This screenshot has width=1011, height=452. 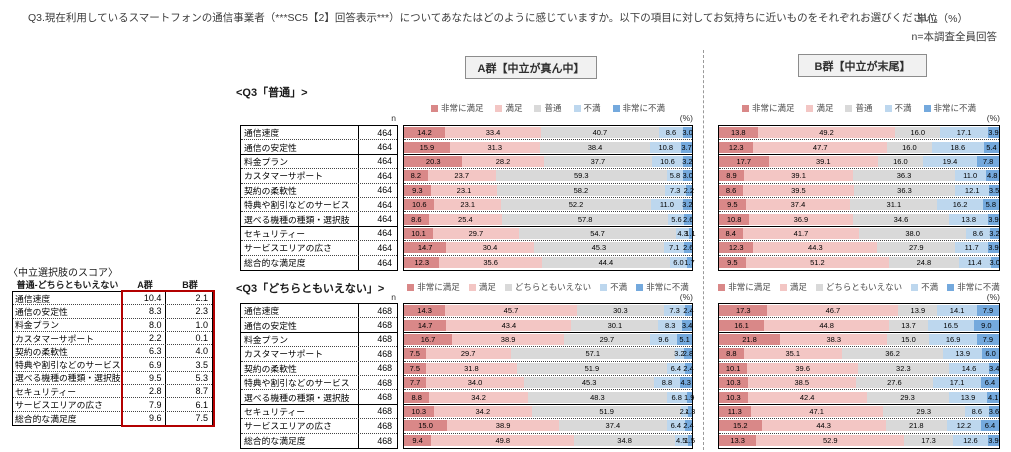 I want to click on bar-segment: 35.1, so click(x=792, y=354).